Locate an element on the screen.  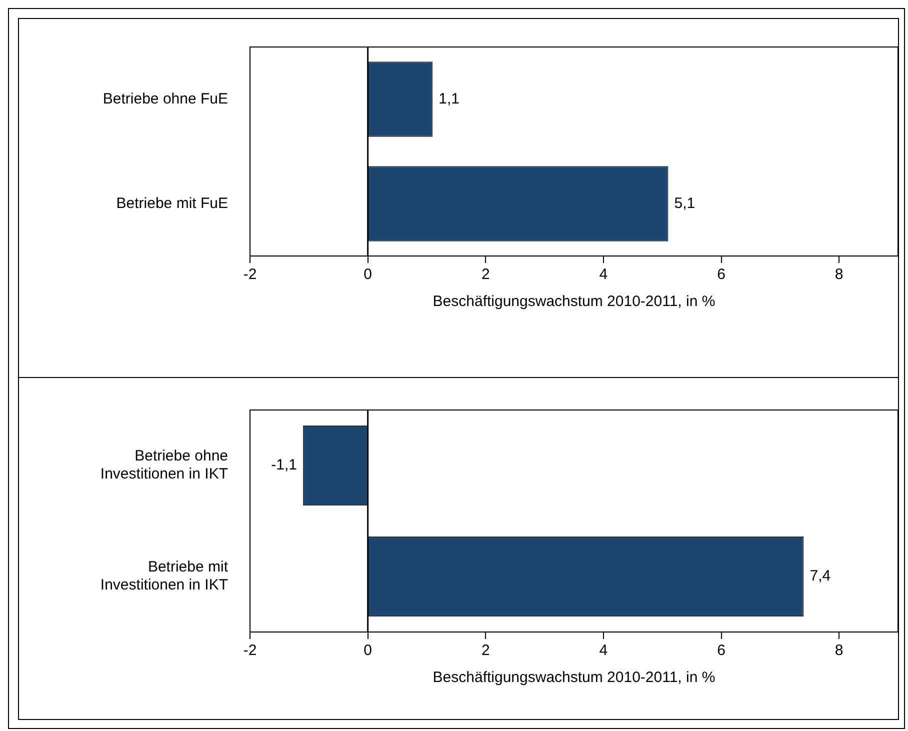
data-label: 1,1 is located at coordinates (449, 99).